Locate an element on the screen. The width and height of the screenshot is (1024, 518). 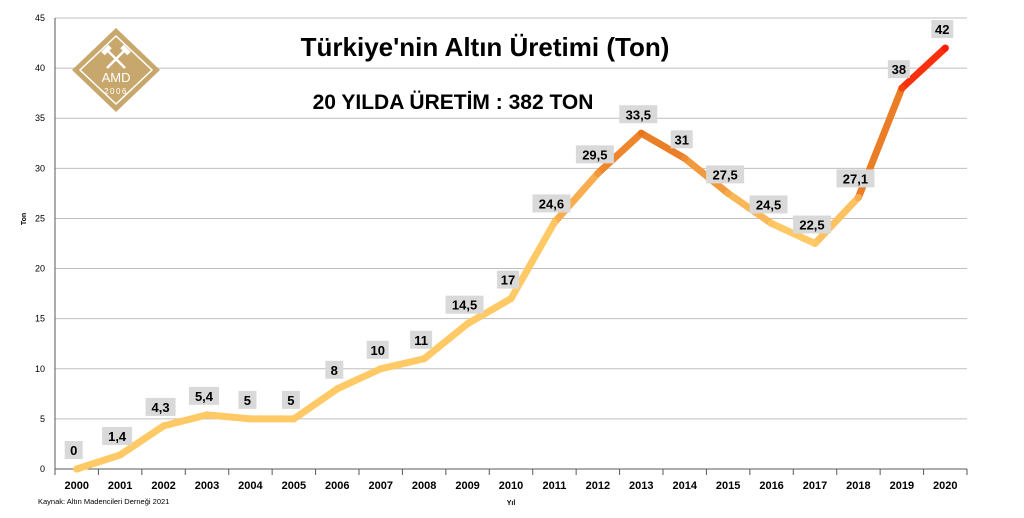
x-tick-label: 2008 is located at coordinates (424, 486).